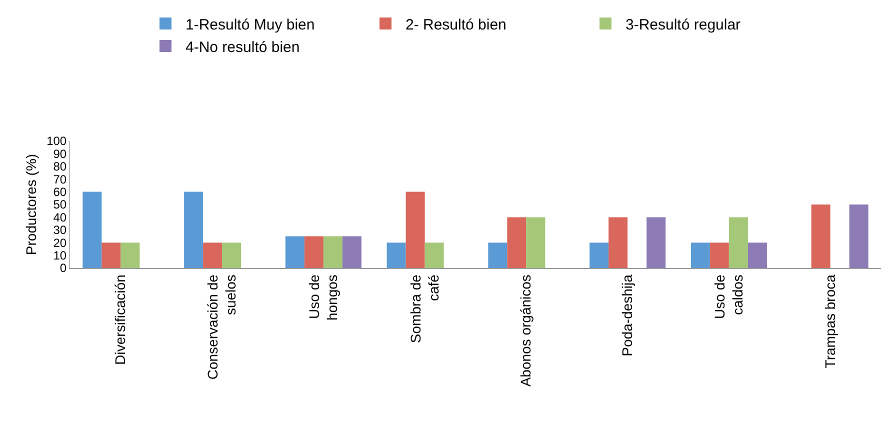 The width and height of the screenshot is (889, 440). Describe the element at coordinates (456, 25) in the screenshot. I see `legend-label: 2- Resultó bien` at that location.